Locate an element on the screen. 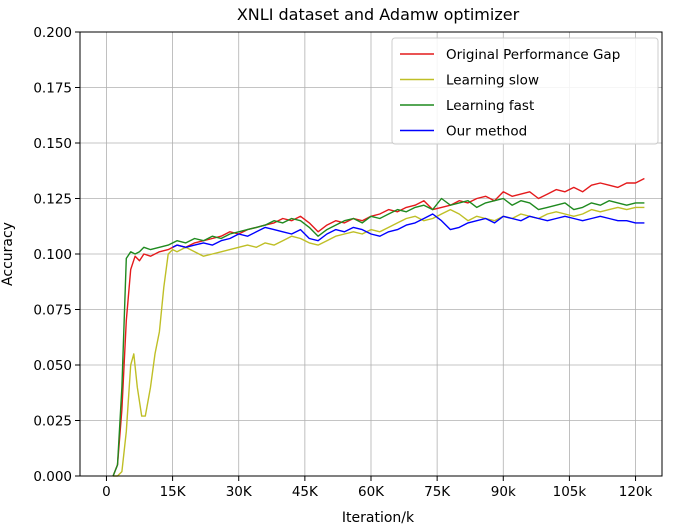  x-tick-label: 120k is located at coordinates (636, 492).